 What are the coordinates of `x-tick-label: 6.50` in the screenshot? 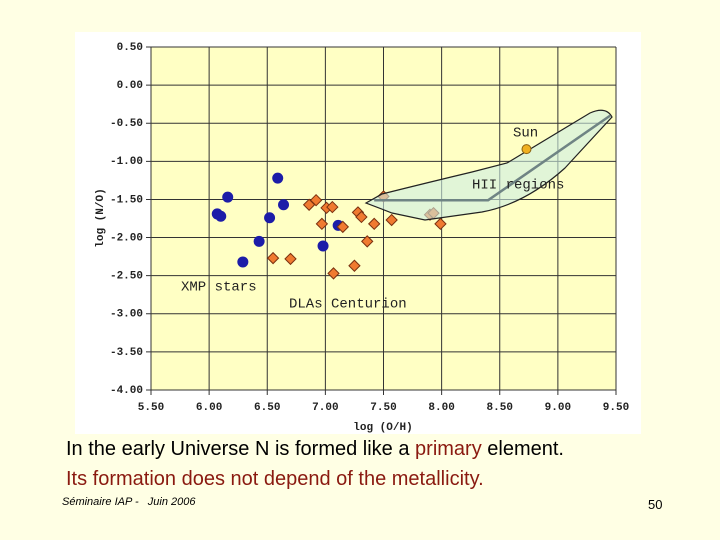 It's located at (267, 408).